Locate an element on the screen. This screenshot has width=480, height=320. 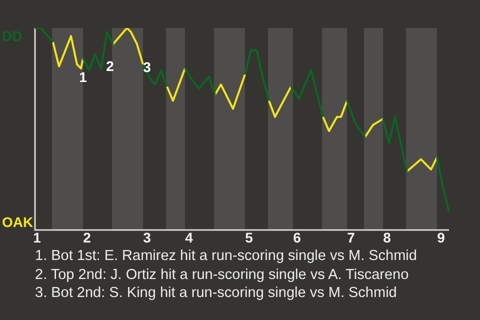
text: OAK is located at coordinates (18, 222).